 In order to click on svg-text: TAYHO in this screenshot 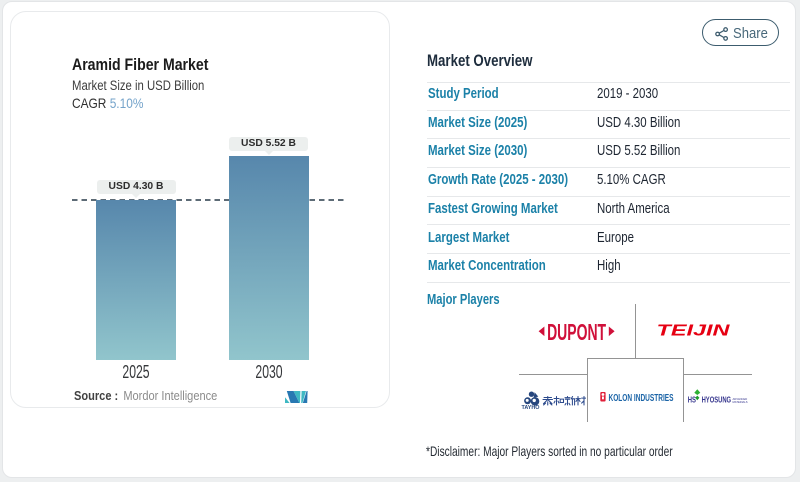, I will do `click(531, 406)`.